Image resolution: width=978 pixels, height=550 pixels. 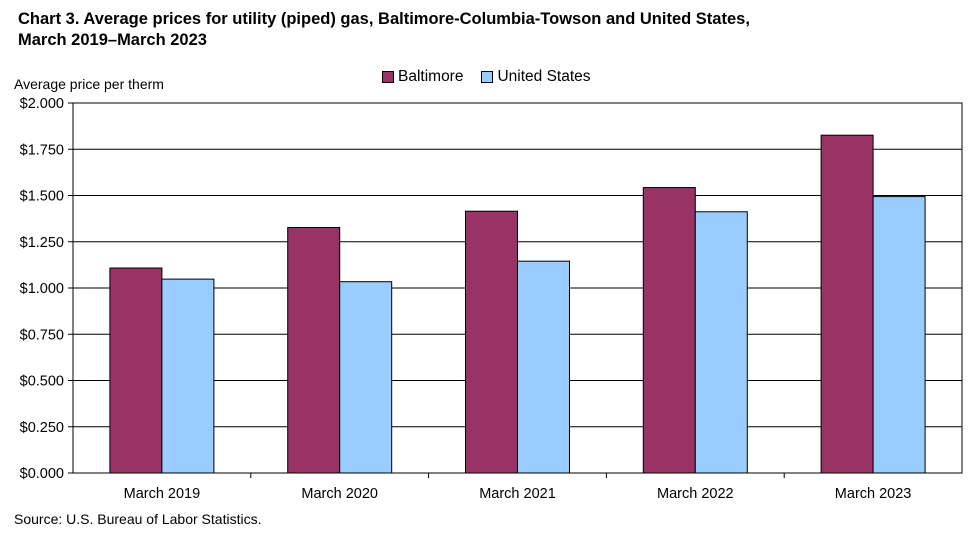 What do you see at coordinates (89, 84) in the screenshot?
I see `y-axis-label: Average price per therm` at bounding box center [89, 84].